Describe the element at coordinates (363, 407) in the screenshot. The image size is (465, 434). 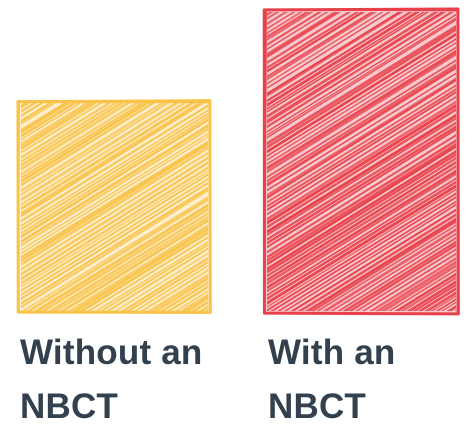
I see `category-label-with-nbct-line2: NBCT` at that location.